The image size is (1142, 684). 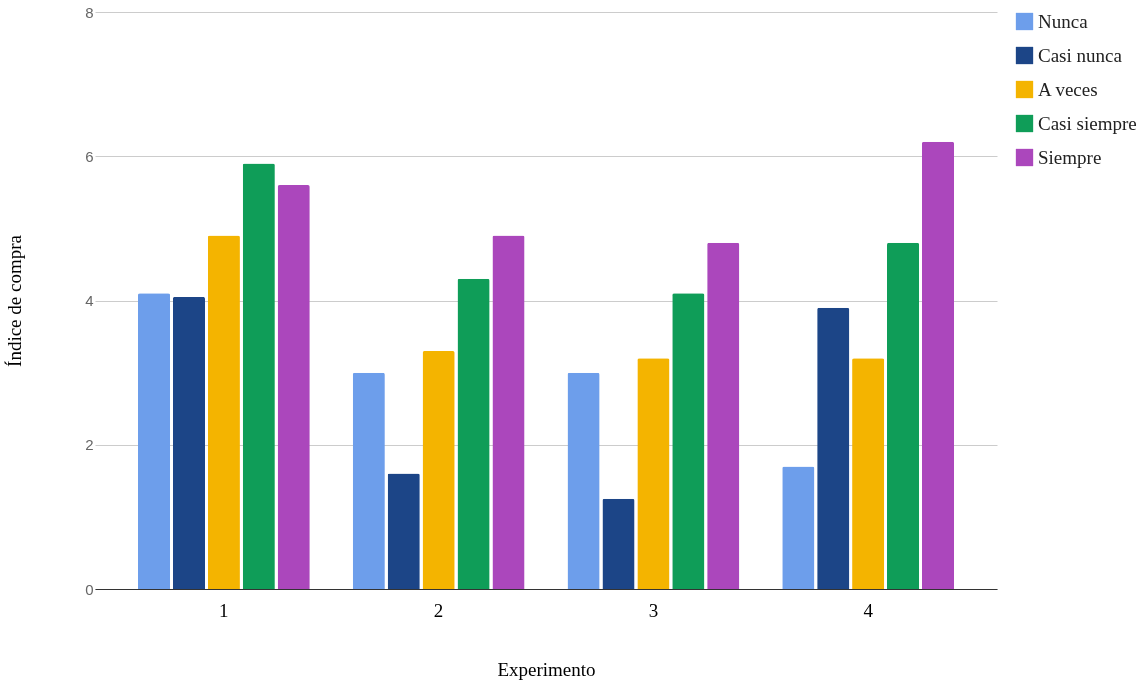 I want to click on legend-label: Siempre, so click(x=1070, y=157).